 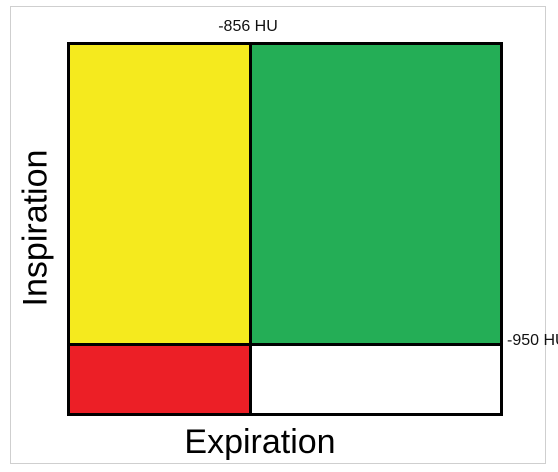 What do you see at coordinates (285, 344) in the screenshot?
I see `horizontal-divider` at bounding box center [285, 344].